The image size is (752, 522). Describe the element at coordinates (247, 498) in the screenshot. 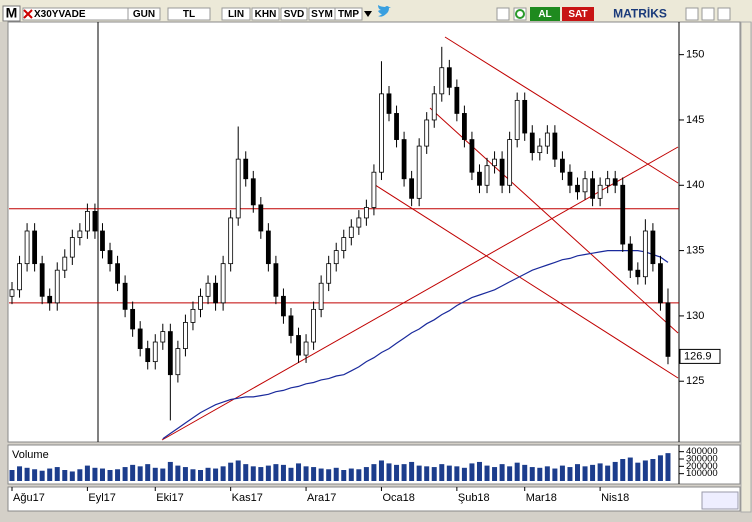

I see `x-tick-label: Kas17` at that location.